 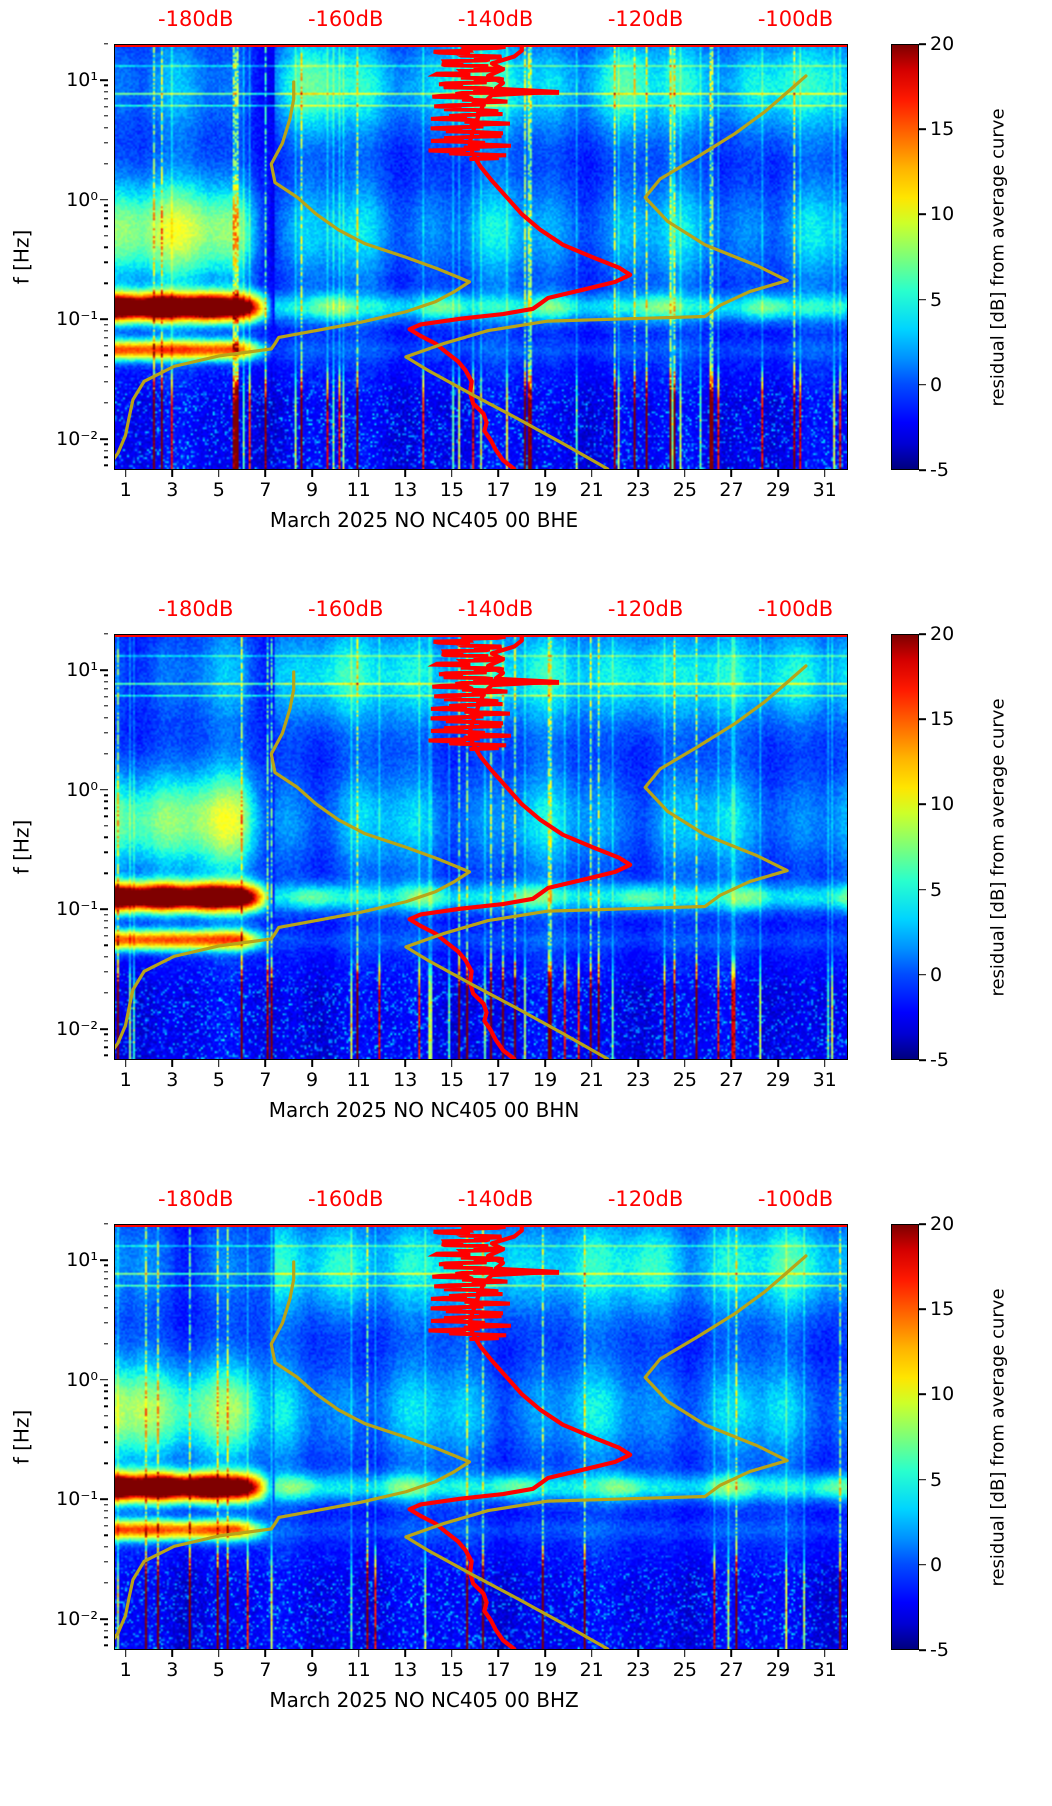 I want to click on colorbar-ticks-1: 20 15 10 5 0 -5, so click(x=949, y=847).